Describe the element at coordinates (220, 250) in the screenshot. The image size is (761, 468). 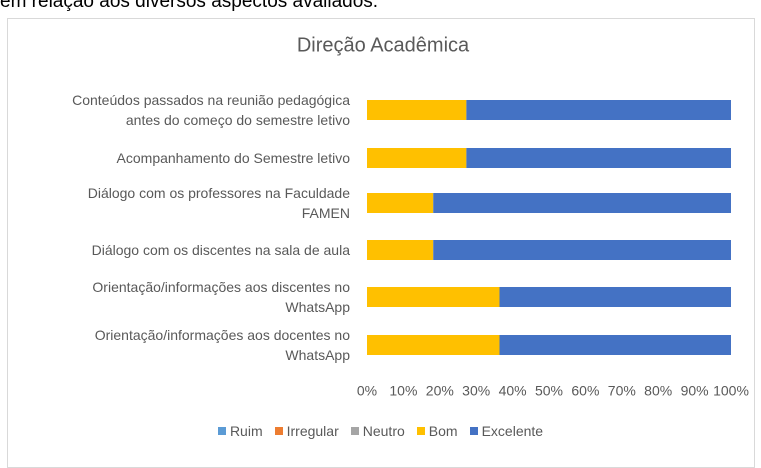
I see `category-label: Diálogo com os discentes na sala de aula` at that location.